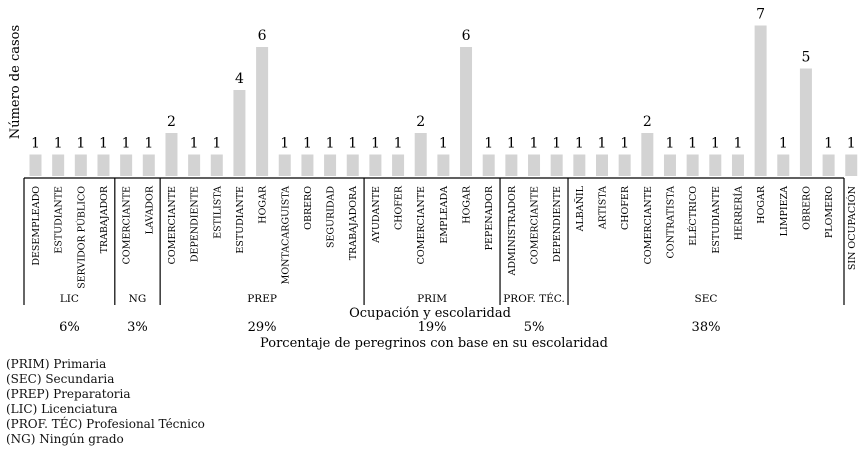 The height and width of the screenshot is (452, 859). I want to click on group-percent: 3%, so click(137, 327).